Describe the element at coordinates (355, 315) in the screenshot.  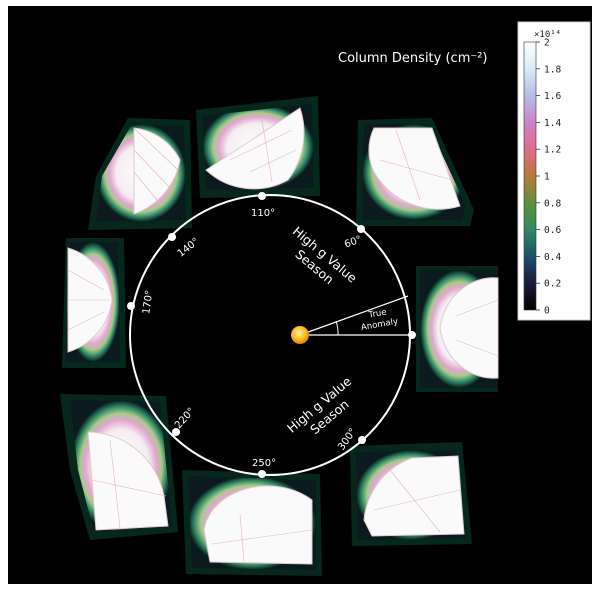
I see `true-anomaly-angle` at that location.